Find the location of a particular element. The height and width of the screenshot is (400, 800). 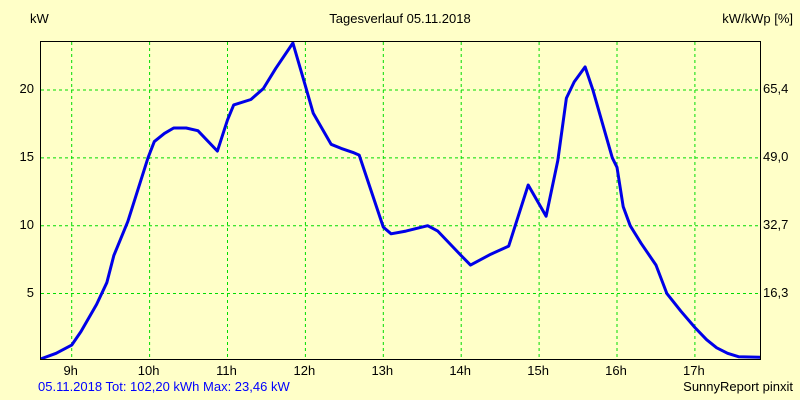

x-tick-label: 15h is located at coordinates (538, 370).